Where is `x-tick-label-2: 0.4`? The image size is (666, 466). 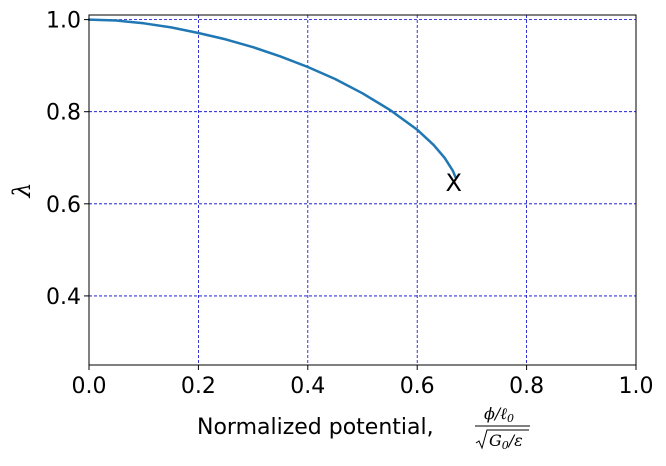
x-tick-label-2: 0.4 is located at coordinates (307, 386).